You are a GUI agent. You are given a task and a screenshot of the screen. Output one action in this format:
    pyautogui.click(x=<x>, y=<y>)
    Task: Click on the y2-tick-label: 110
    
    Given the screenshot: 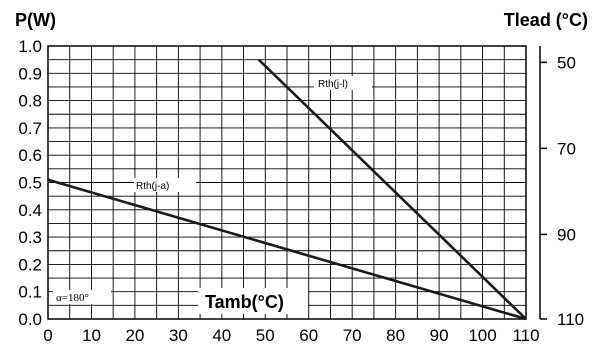 What is the action you would take?
    pyautogui.click(x=570, y=319)
    